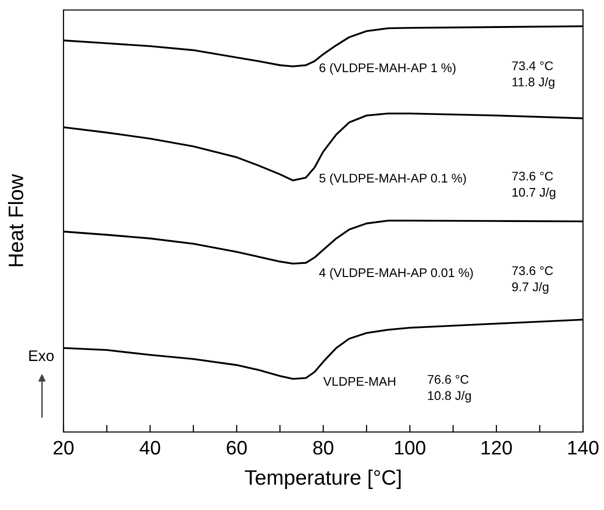 The width and height of the screenshot is (604, 510). What do you see at coordinates (533, 75) in the screenshot?
I see `annotation: 73.4 °C 11.8 J/g` at bounding box center [533, 75].